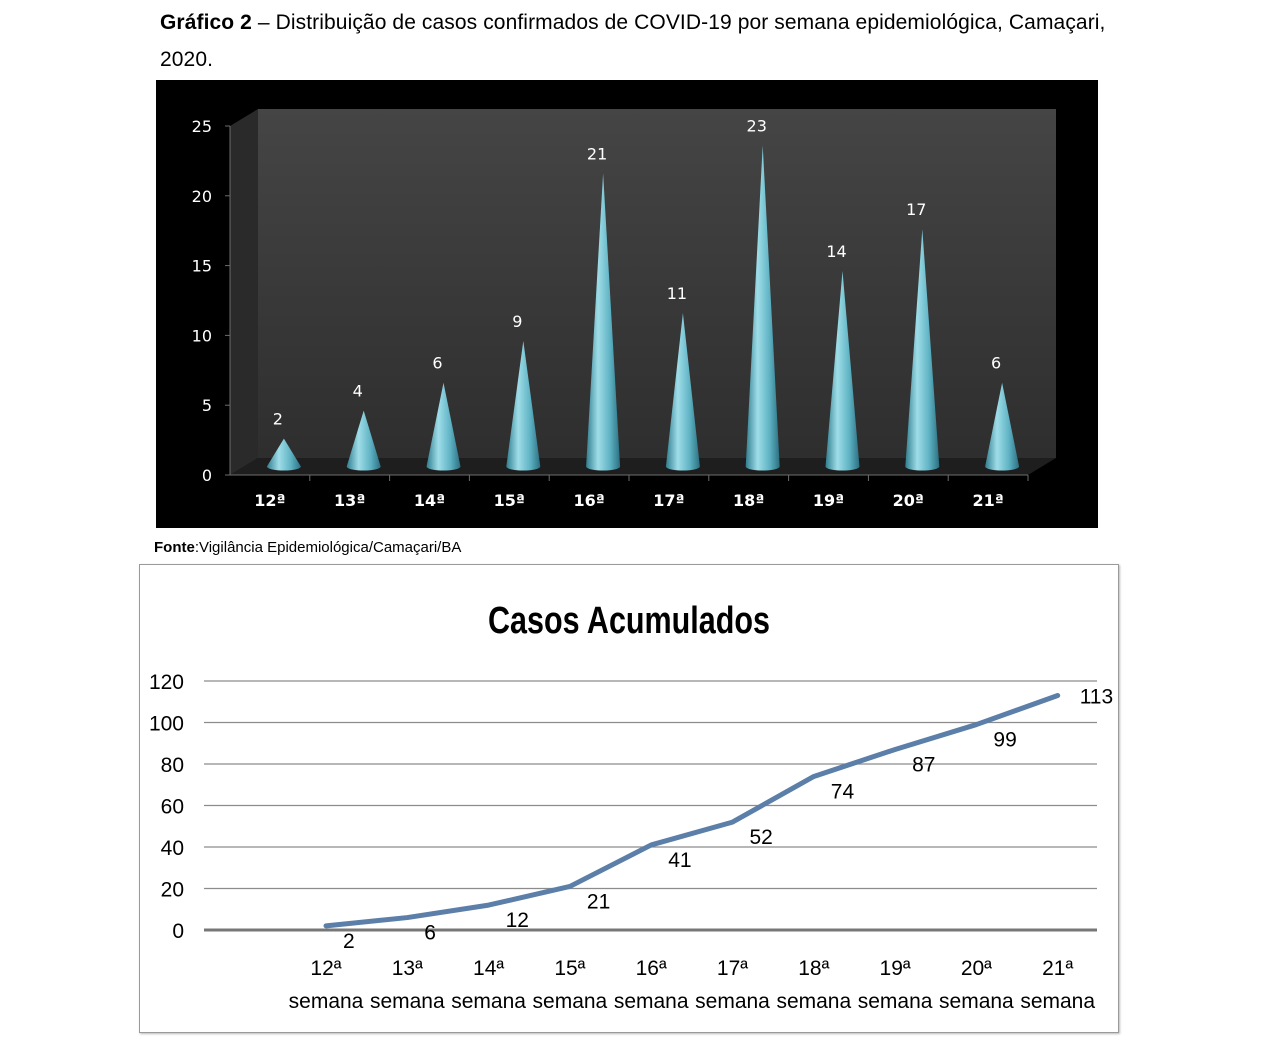 This screenshot has width=1279, height=1042. What do you see at coordinates (813, 985) in the screenshot?
I see `x-tick-label: 18ª semana` at bounding box center [813, 985].